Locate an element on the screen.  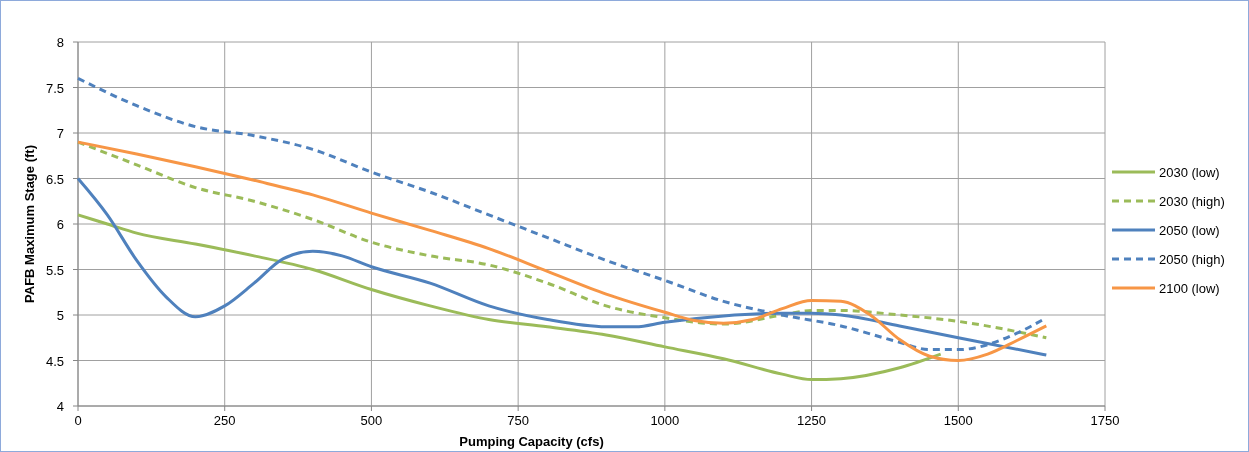
y-tick-label: 8 is located at coordinates (60, 42).